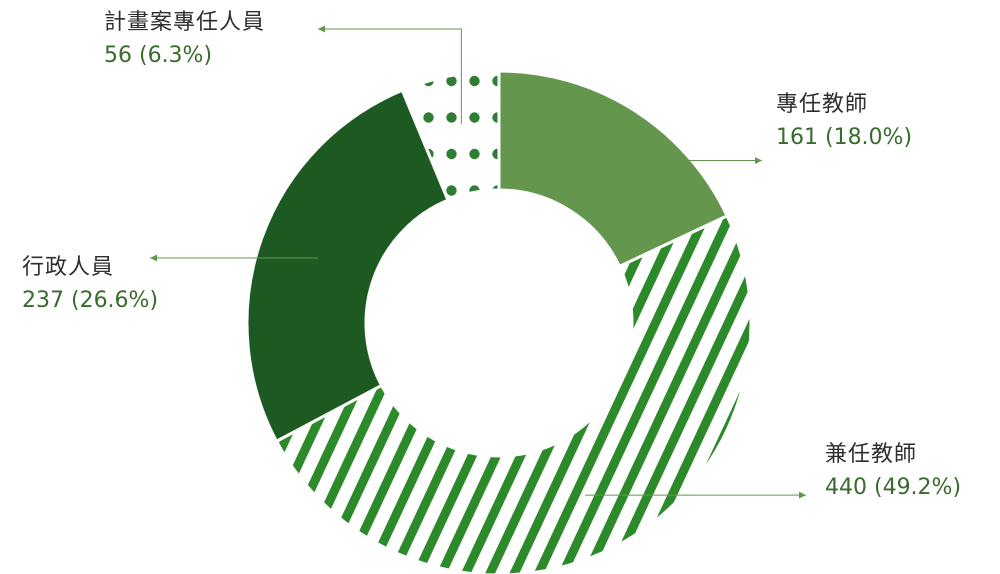  What do you see at coordinates (68, 267) in the screenshot?
I see `slice-name: 行政人員` at bounding box center [68, 267].